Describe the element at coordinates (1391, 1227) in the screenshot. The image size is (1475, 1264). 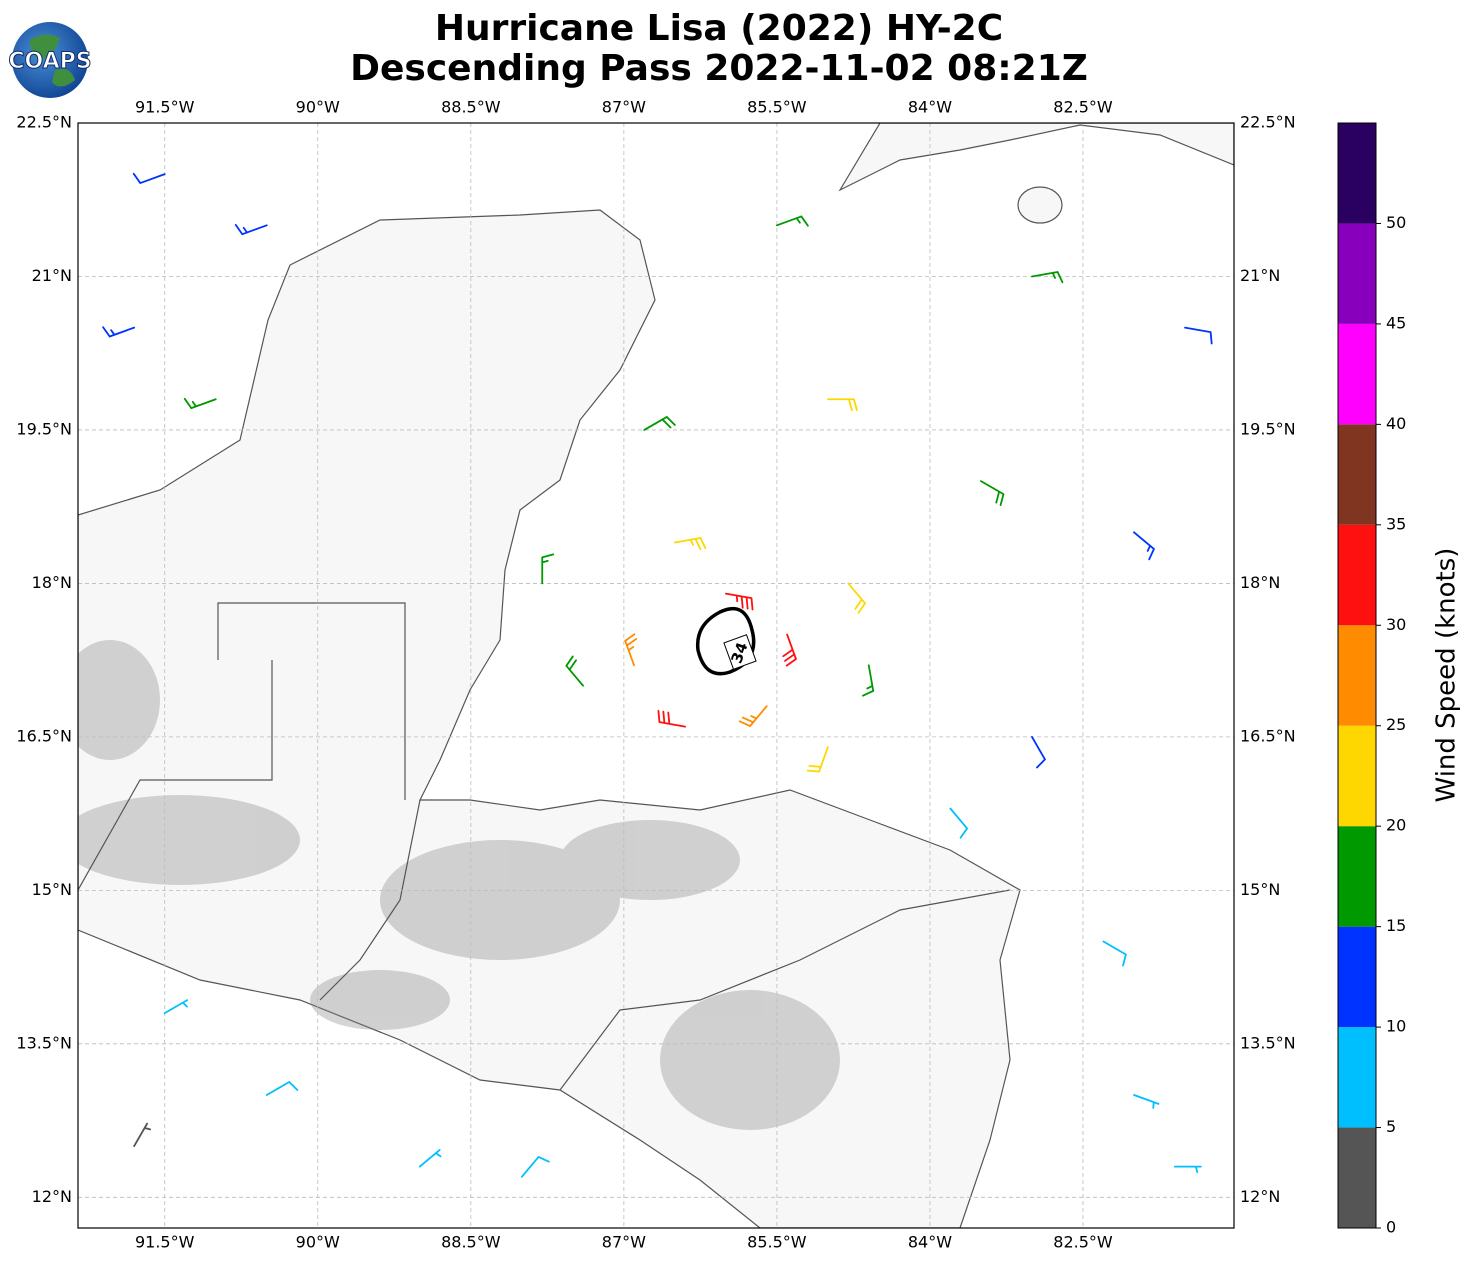
I see `colorbar-tick-label: 0` at that location.